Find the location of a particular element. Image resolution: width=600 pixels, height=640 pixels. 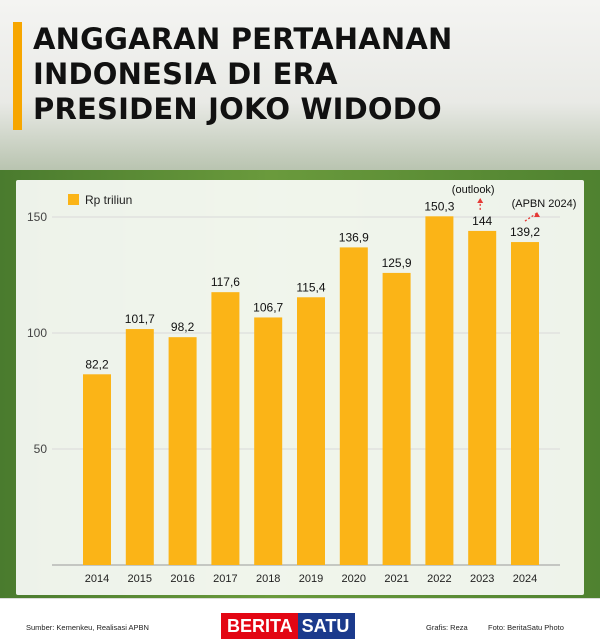

bar-2023 is located at coordinates (482, 398).